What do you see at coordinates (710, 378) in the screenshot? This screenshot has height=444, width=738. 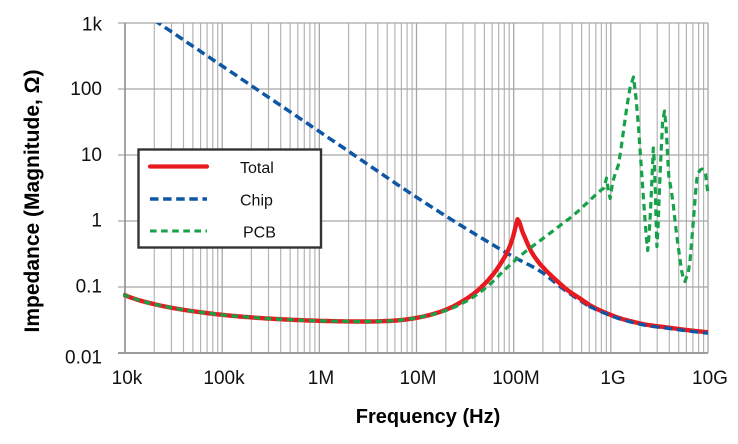 I see `svg-text: 10G` at bounding box center [710, 378].